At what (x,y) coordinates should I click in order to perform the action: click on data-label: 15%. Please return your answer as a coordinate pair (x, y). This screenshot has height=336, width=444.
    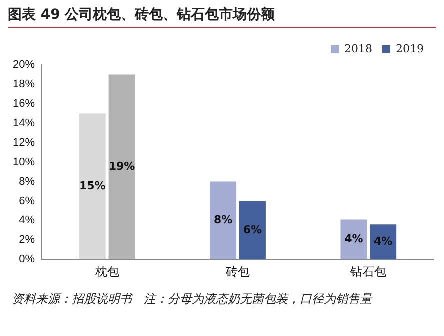
    Looking at the image, I should click on (92, 185).